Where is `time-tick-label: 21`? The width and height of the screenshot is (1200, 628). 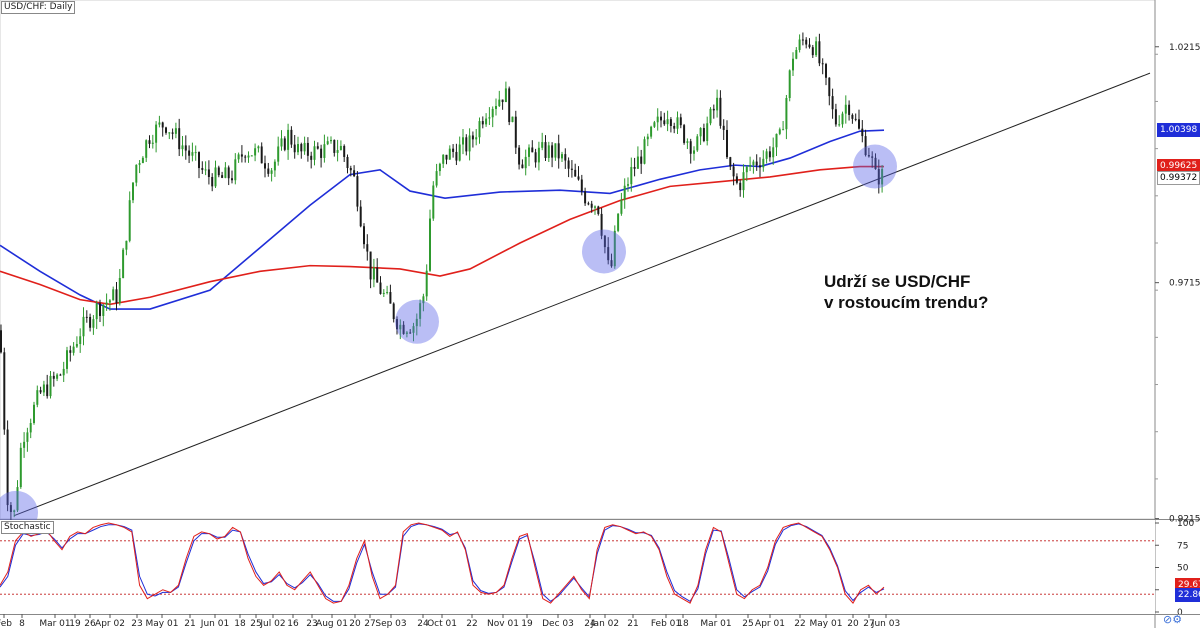
time-tick-label: 21 is located at coordinates (632, 623).